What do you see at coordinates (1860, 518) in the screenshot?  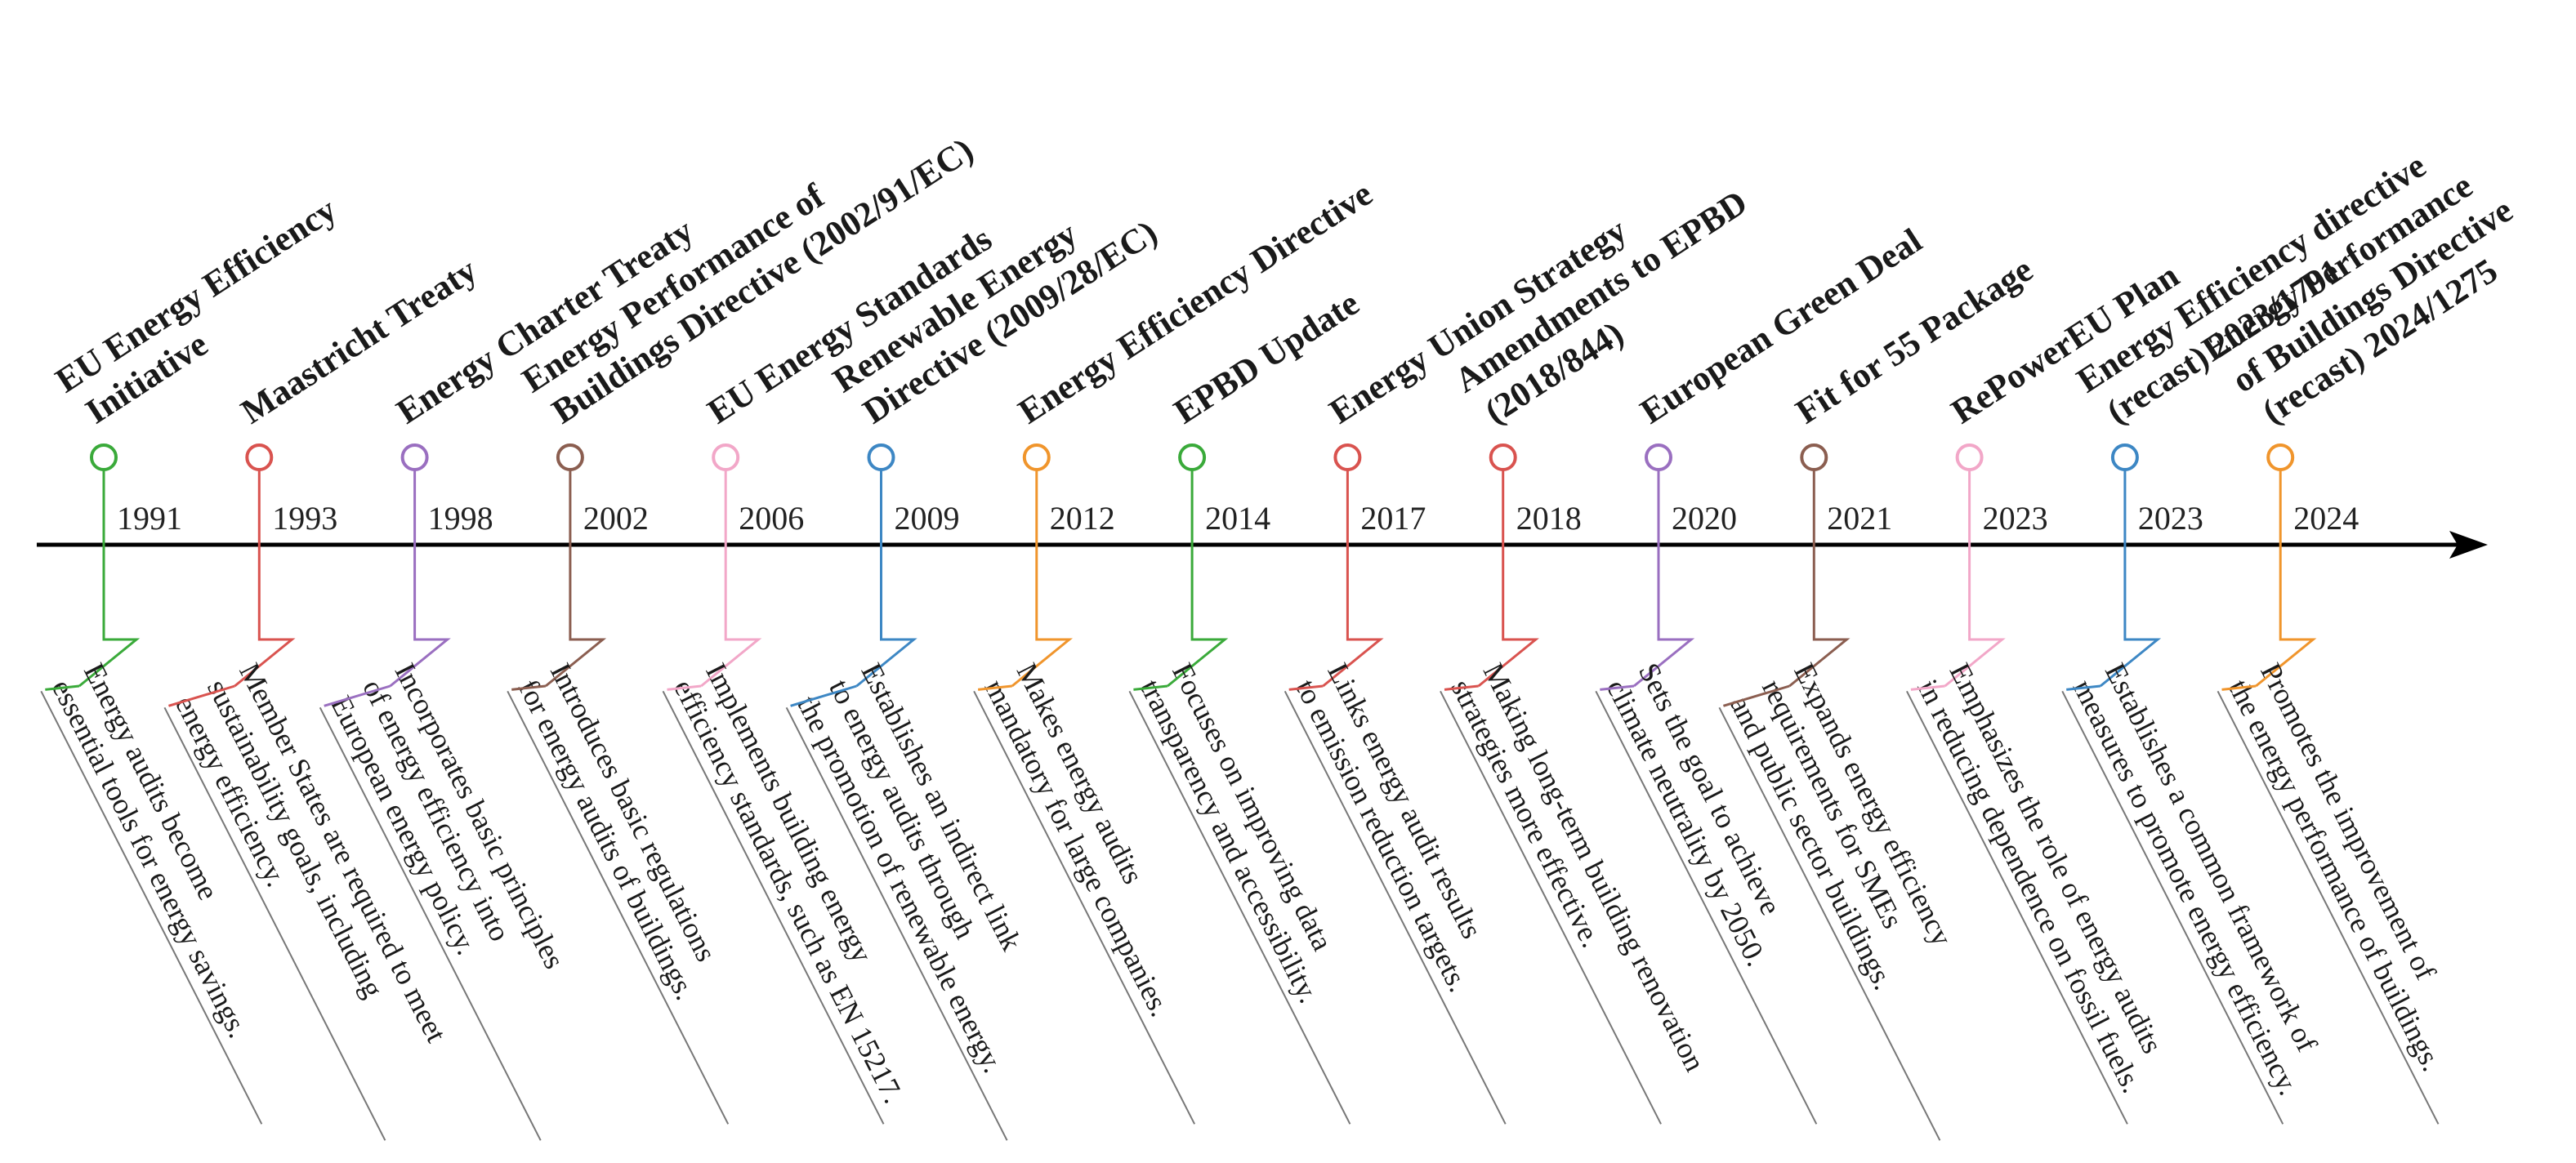 I see `event-year: 2021` at bounding box center [1860, 518].